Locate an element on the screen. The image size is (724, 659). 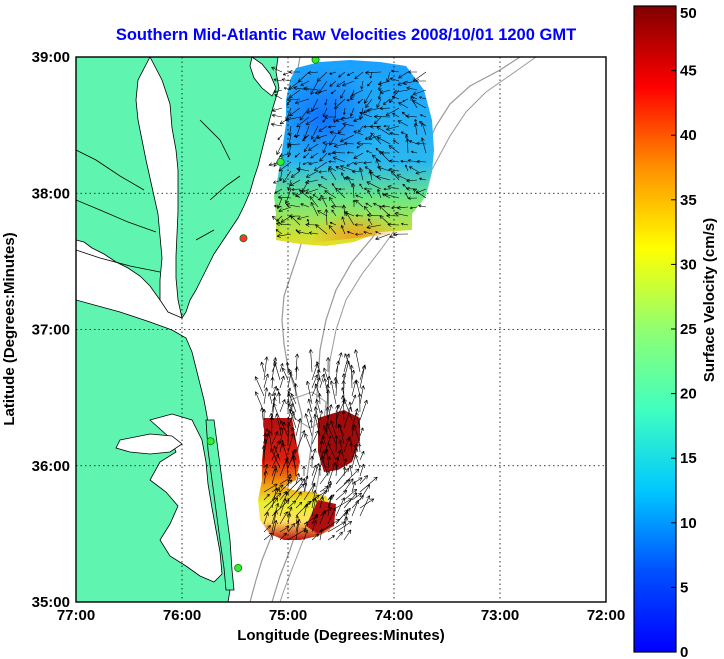
pamlico-sound is located at coordinates (186, 498).